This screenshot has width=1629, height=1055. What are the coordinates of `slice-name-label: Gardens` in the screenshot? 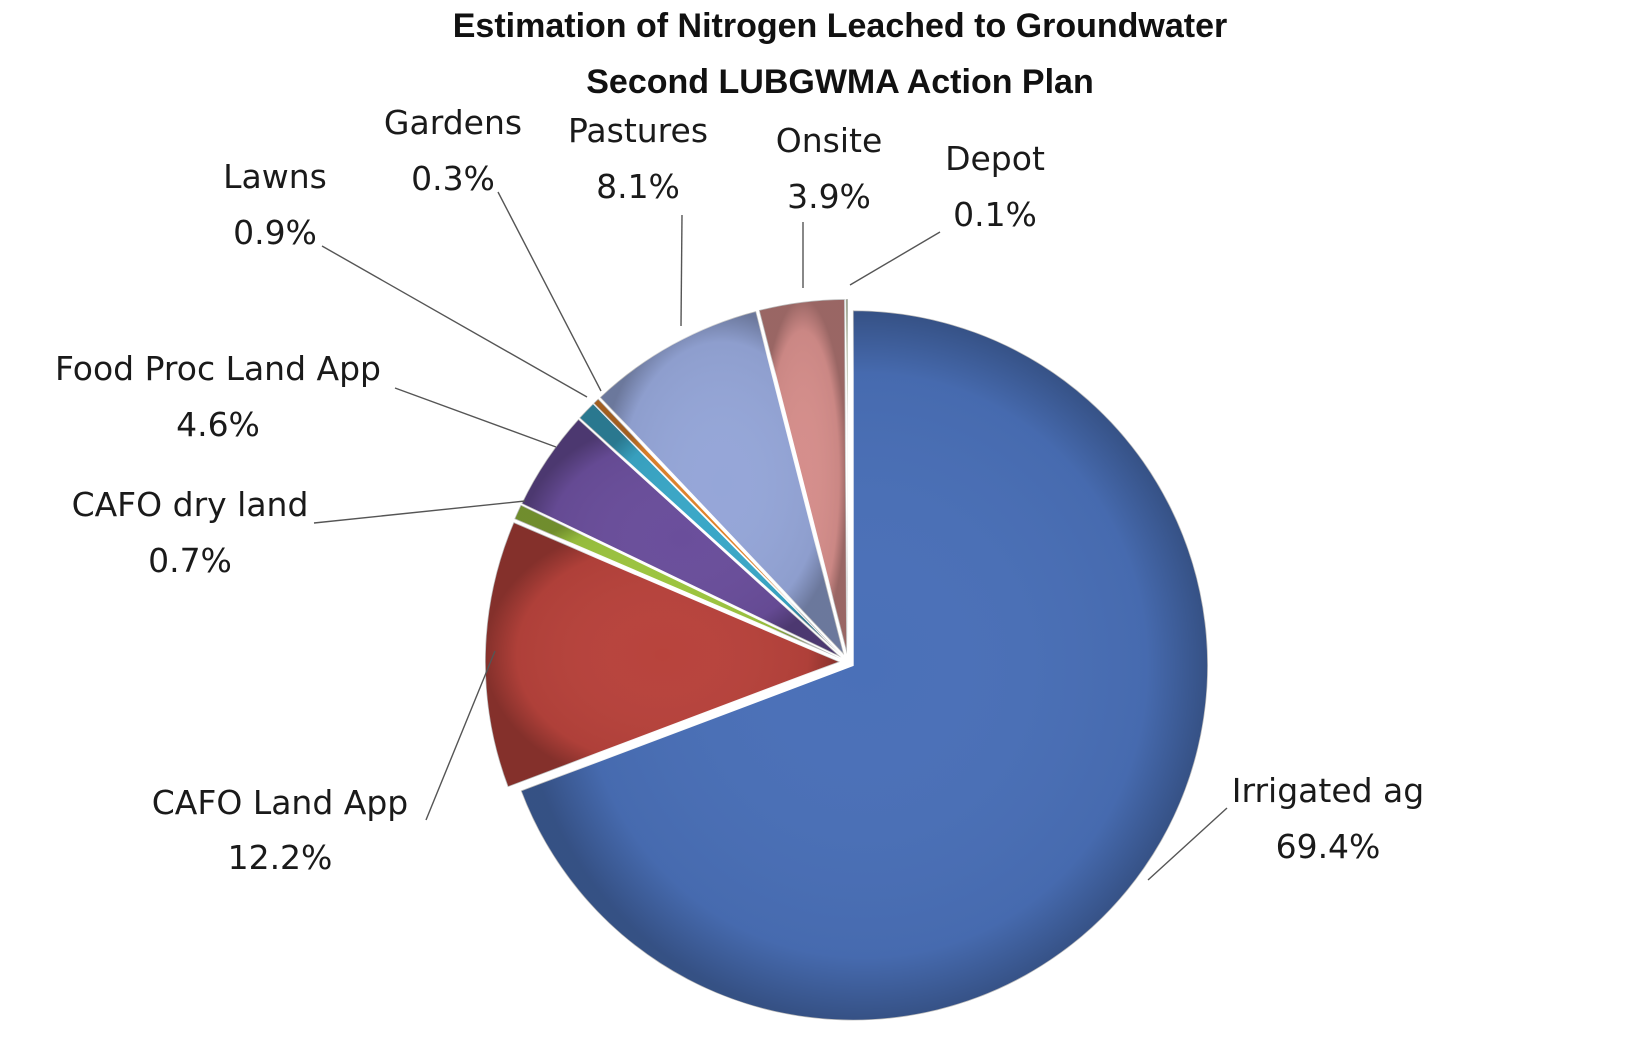 It's located at (453, 122).